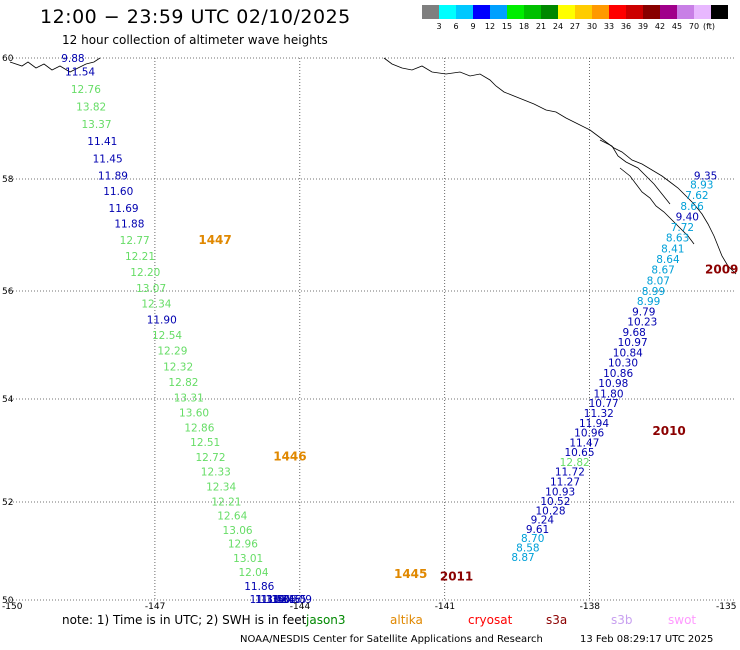  I want to click on wave-height-value: 11.88, so click(129, 225).